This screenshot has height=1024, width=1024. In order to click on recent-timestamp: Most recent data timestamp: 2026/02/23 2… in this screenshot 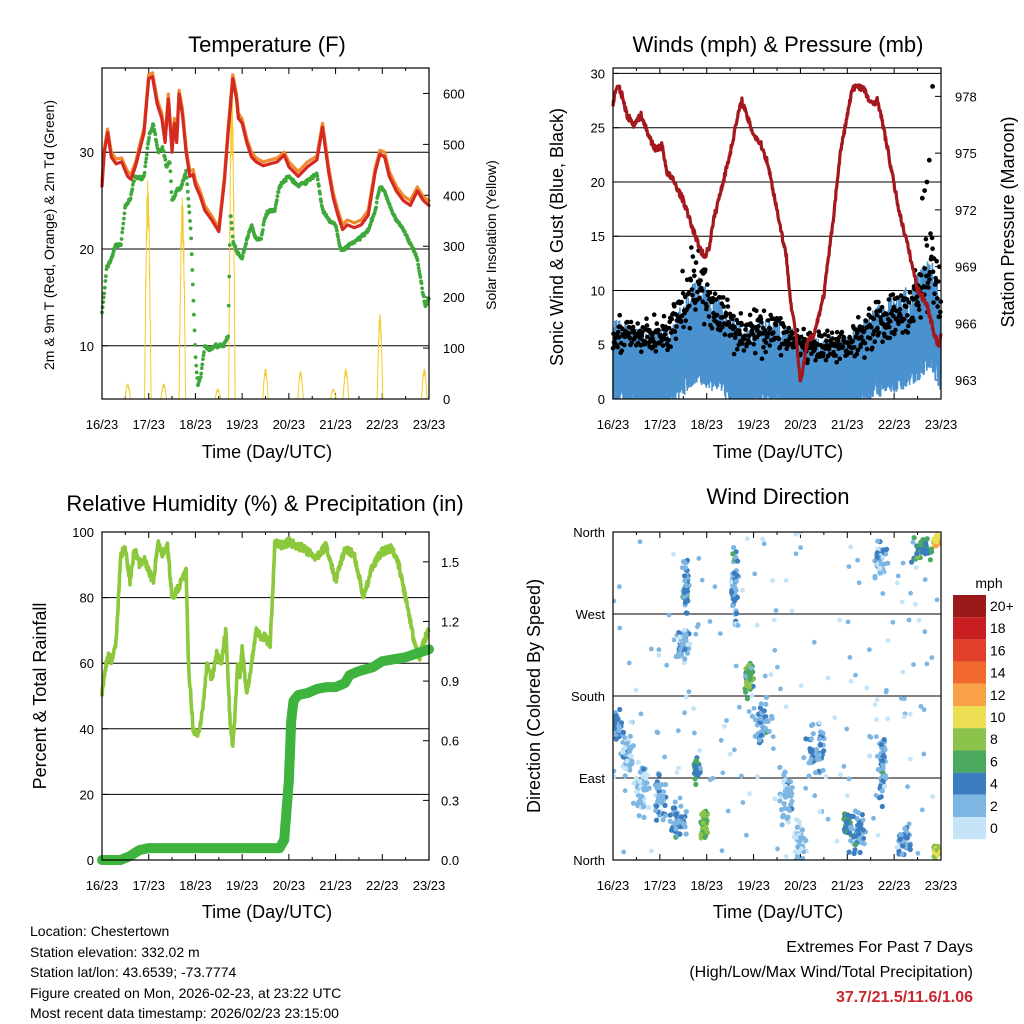, I will do `click(184, 1013)`.